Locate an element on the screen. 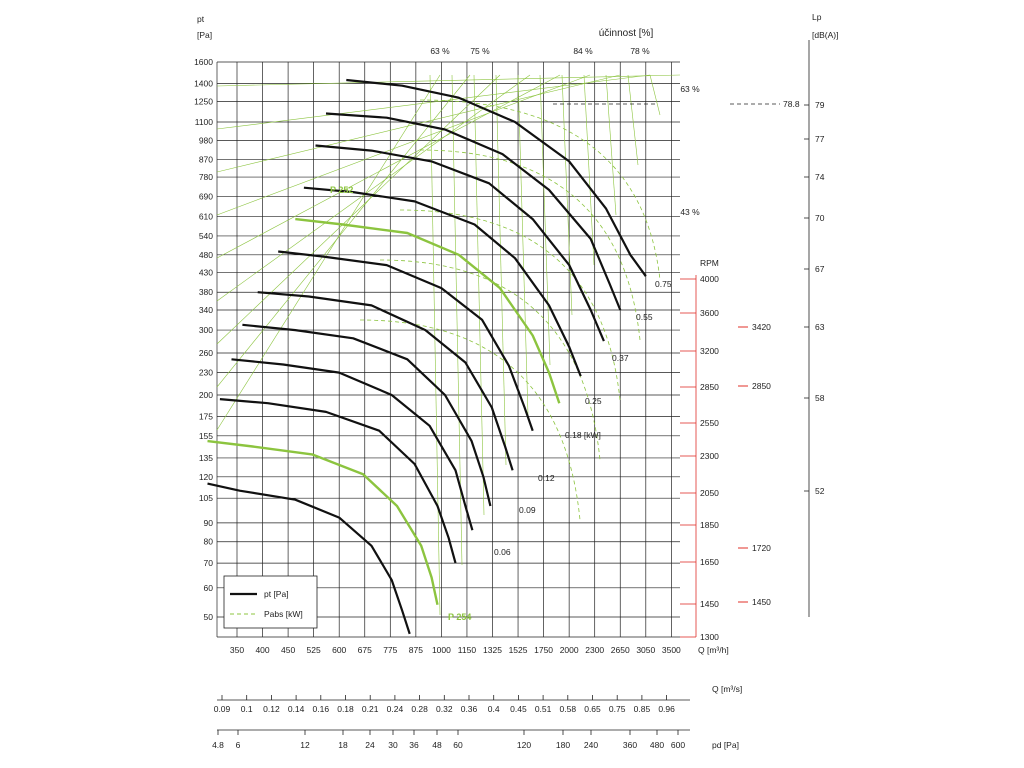  pd-axis-label: pd [Pa] is located at coordinates (725, 745).